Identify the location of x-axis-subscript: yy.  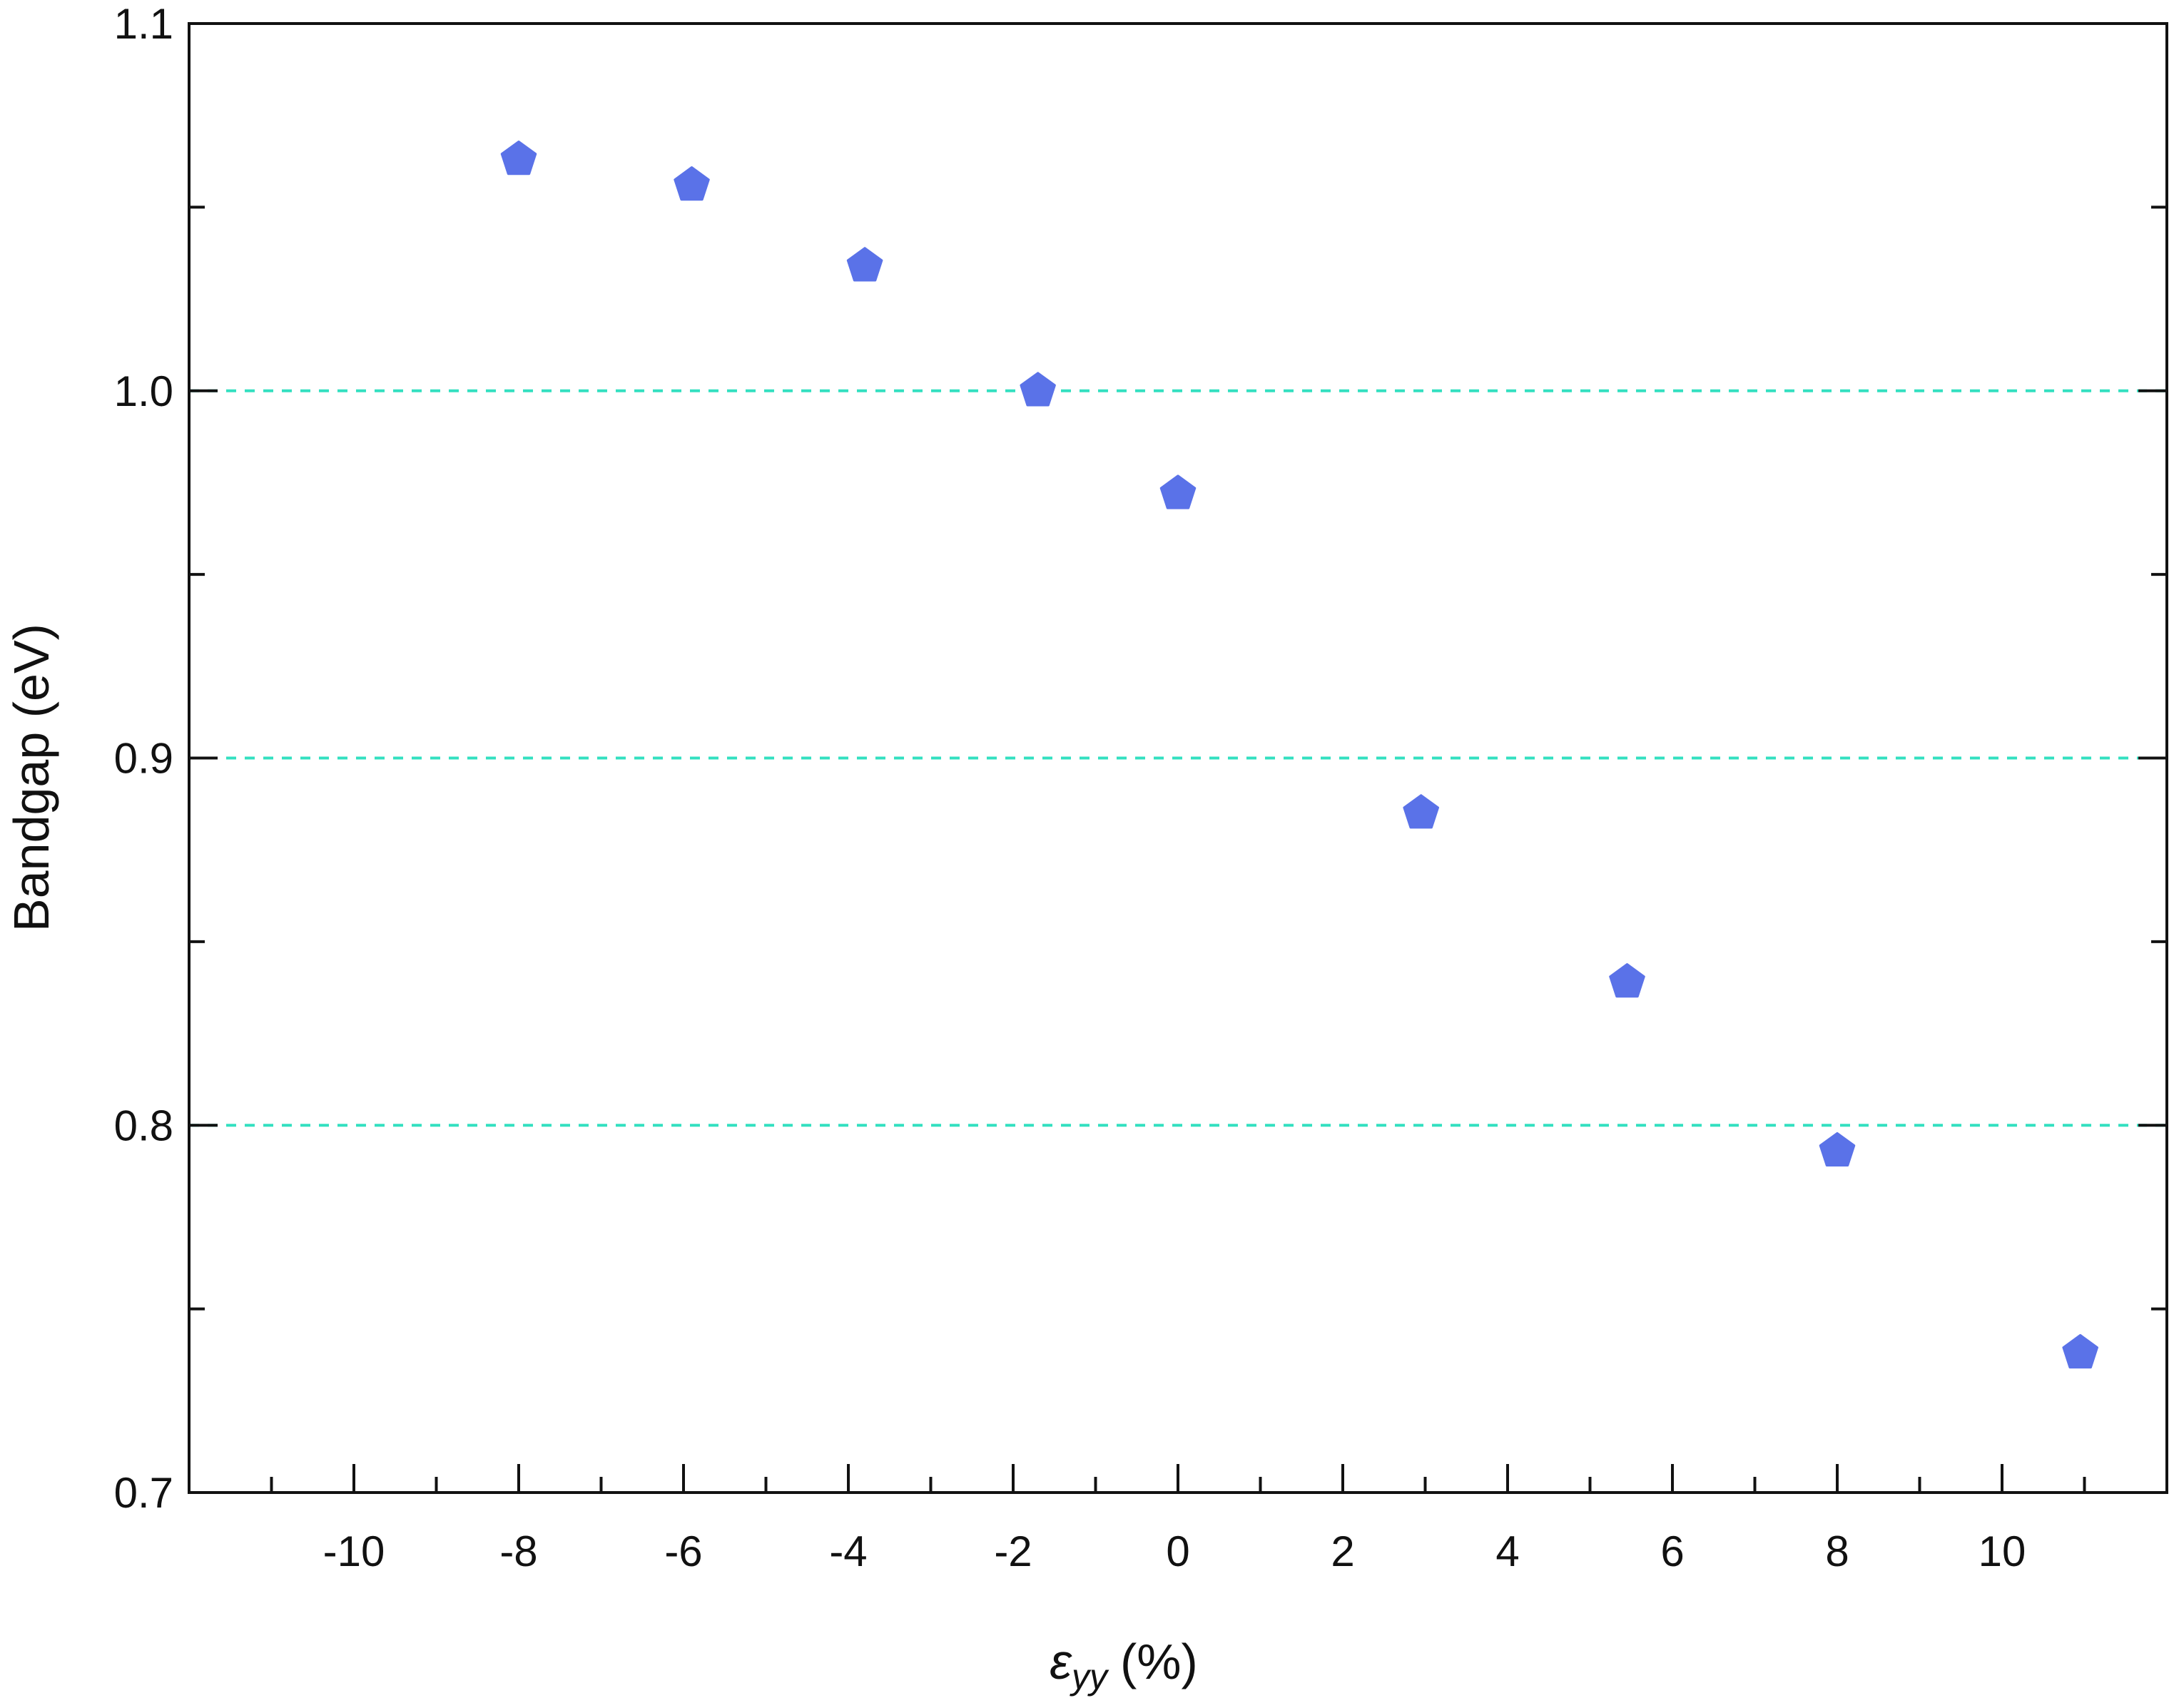
(1089, 1677).